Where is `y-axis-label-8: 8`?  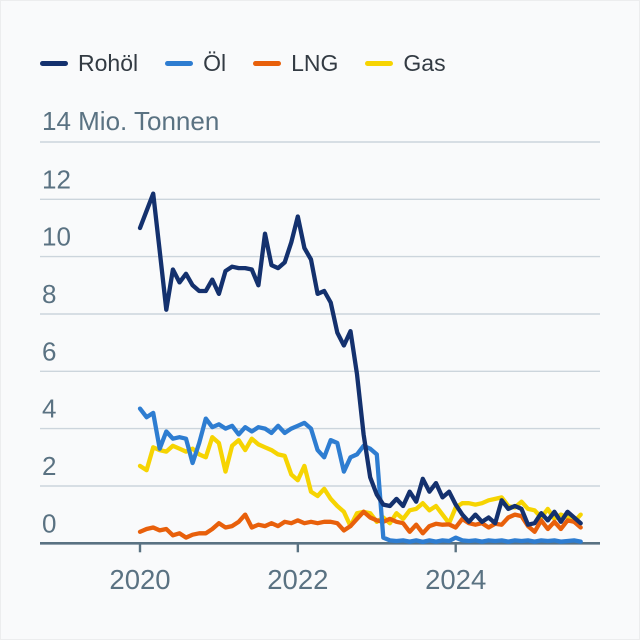
y-axis-label-8: 8 is located at coordinates (49, 294).